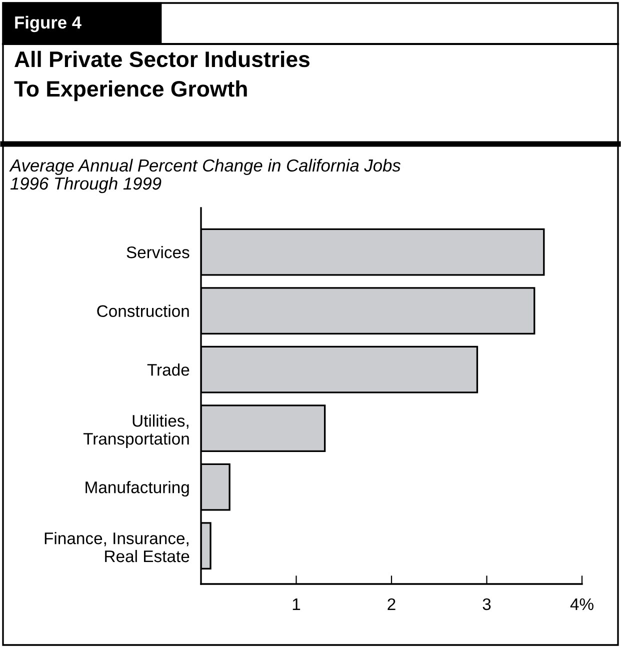 Image resolution: width=621 pixels, height=648 pixels. I want to click on x-tick-label: 4%, so click(582, 604).